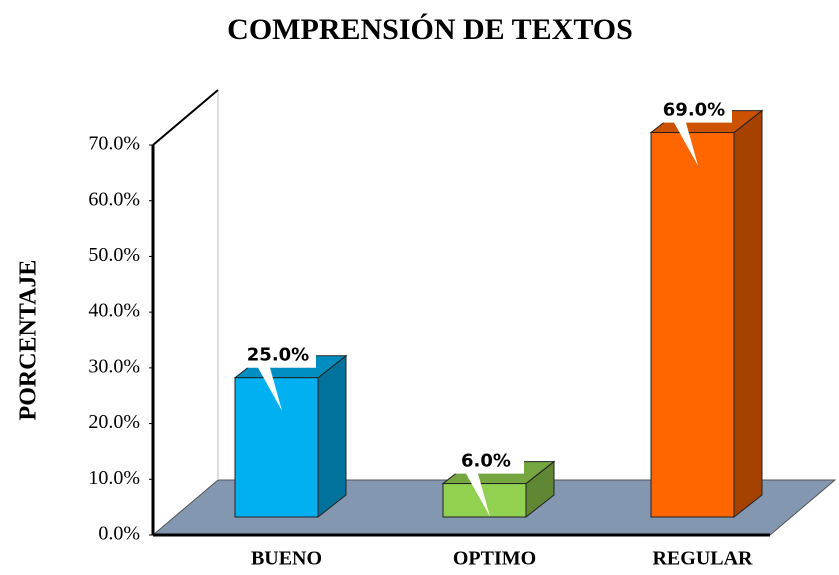 The width and height of the screenshot is (839, 575). What do you see at coordinates (114, 255) in the screenshot?
I see `y-tick-label: 50.0%` at bounding box center [114, 255].